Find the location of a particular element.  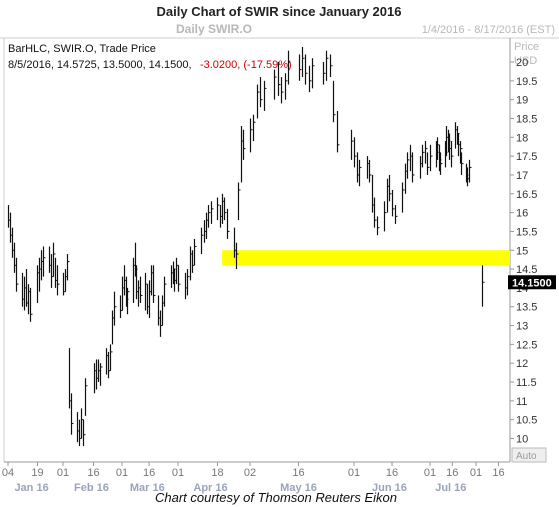

x-month-label: Mar 16 is located at coordinates (147, 488).